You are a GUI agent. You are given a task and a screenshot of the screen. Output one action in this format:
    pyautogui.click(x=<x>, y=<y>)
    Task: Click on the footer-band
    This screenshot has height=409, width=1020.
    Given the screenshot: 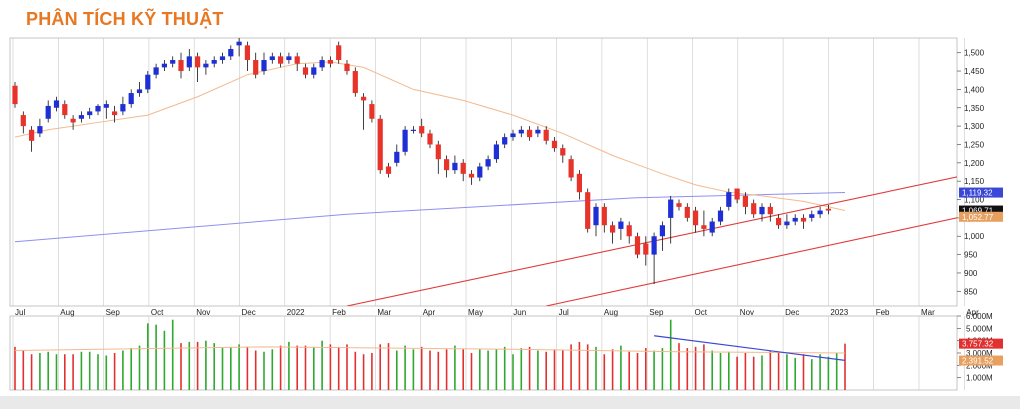 What is the action you would take?
    pyautogui.click(x=510, y=402)
    